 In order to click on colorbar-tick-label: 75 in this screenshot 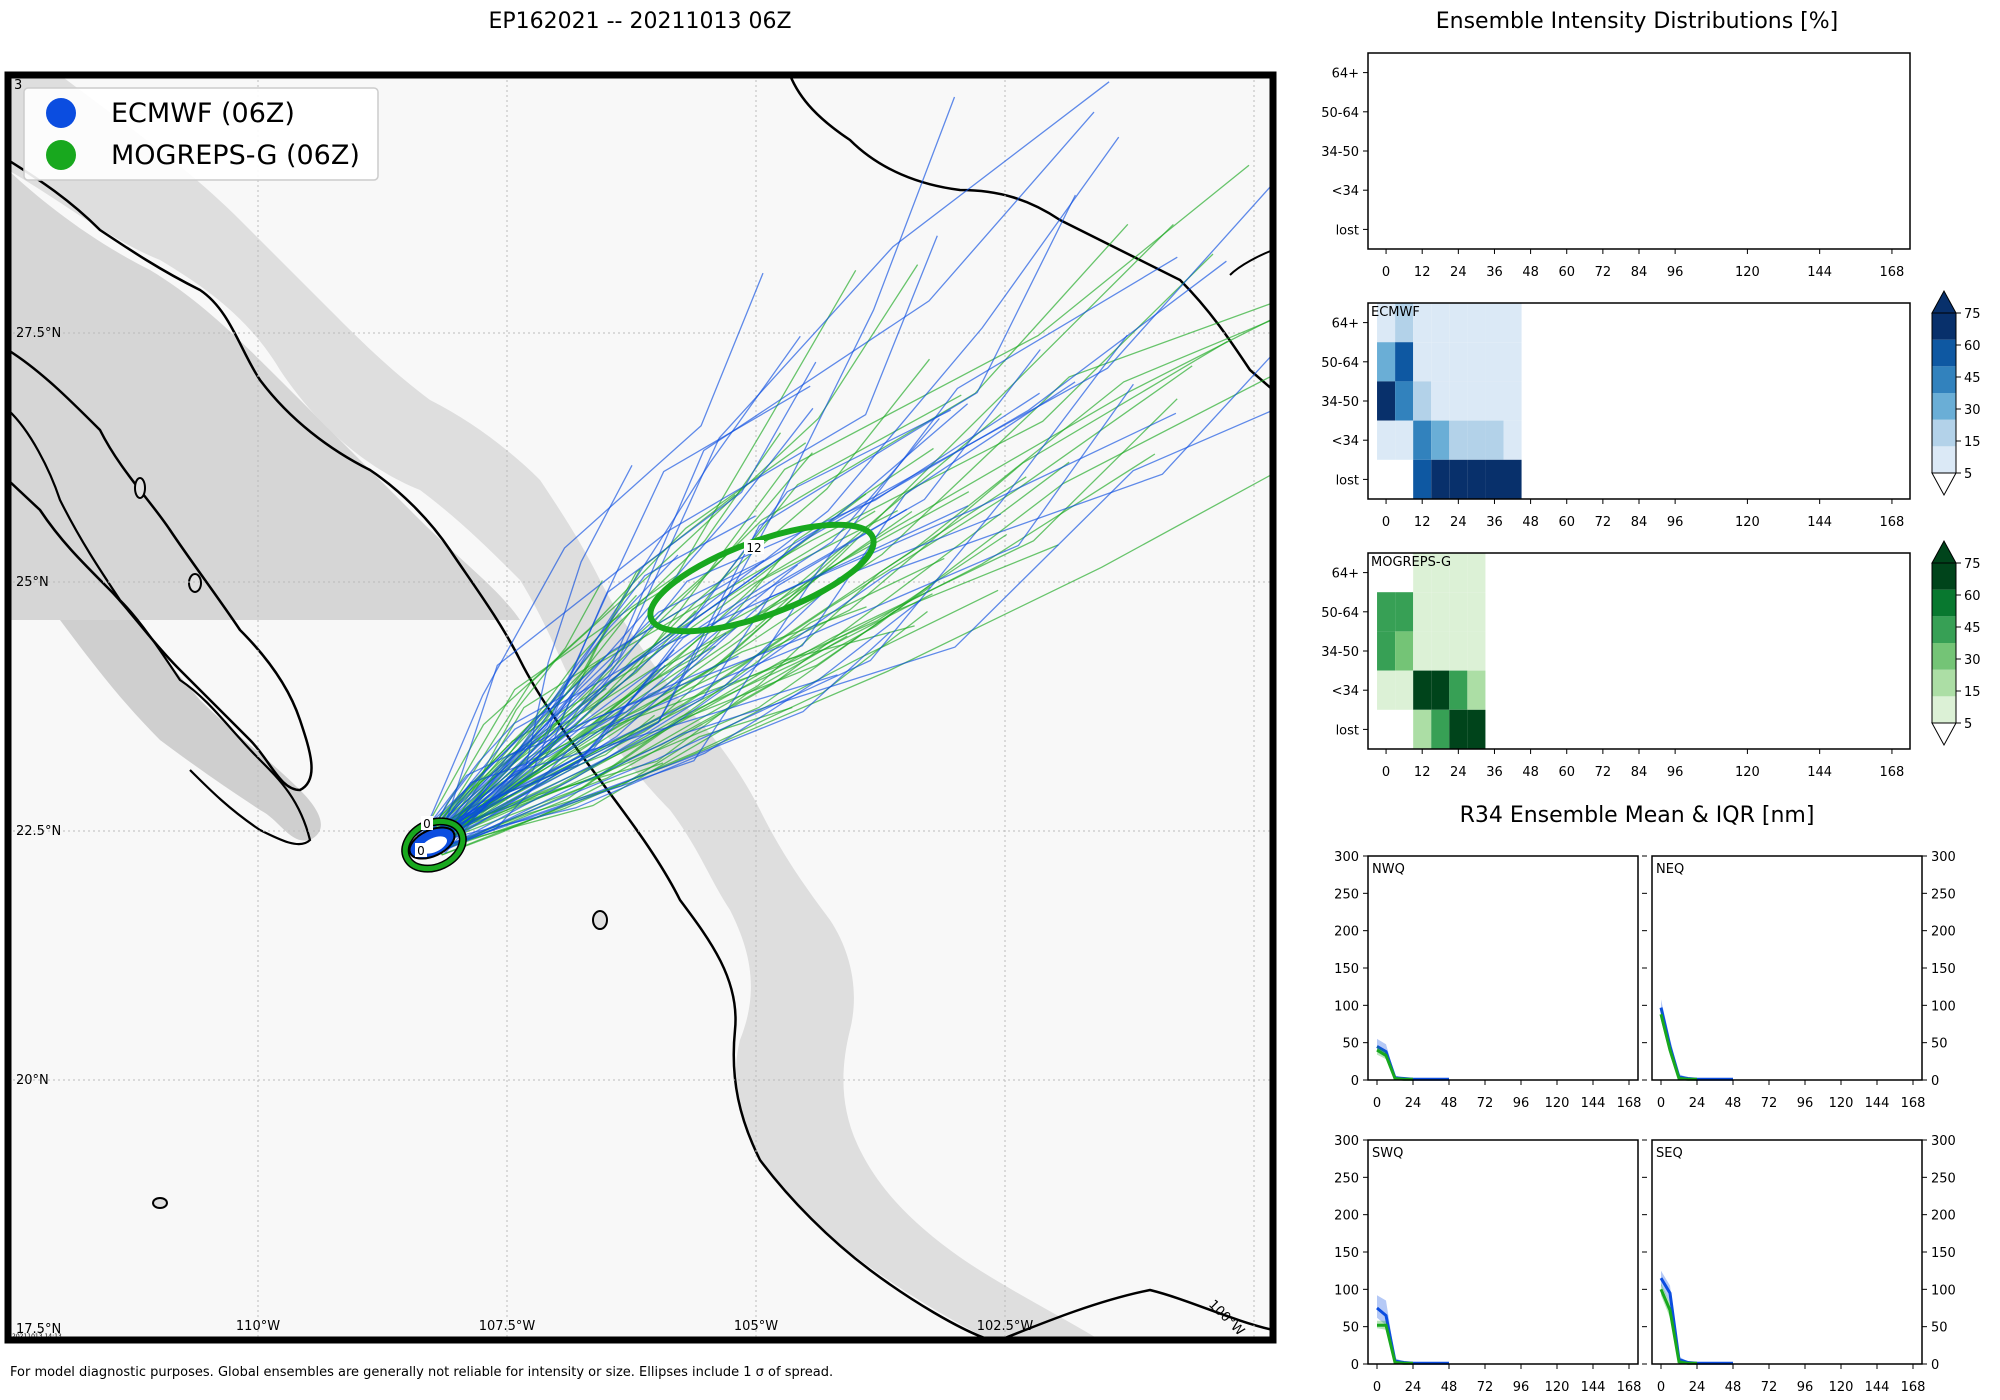, I will do `click(1972, 314)`.